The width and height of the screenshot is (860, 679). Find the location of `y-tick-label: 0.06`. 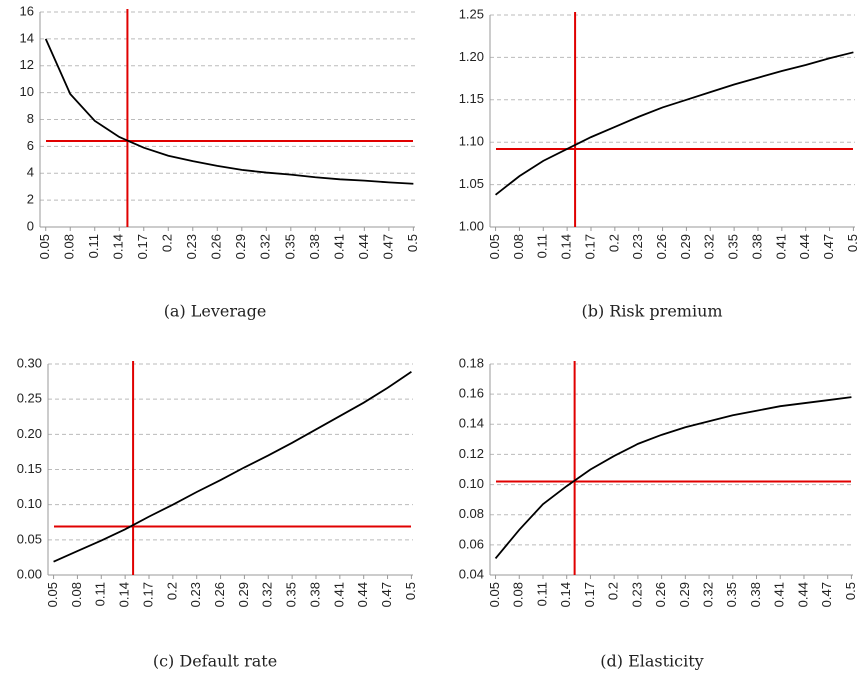

y-tick-label: 0.06 is located at coordinates (471, 543).